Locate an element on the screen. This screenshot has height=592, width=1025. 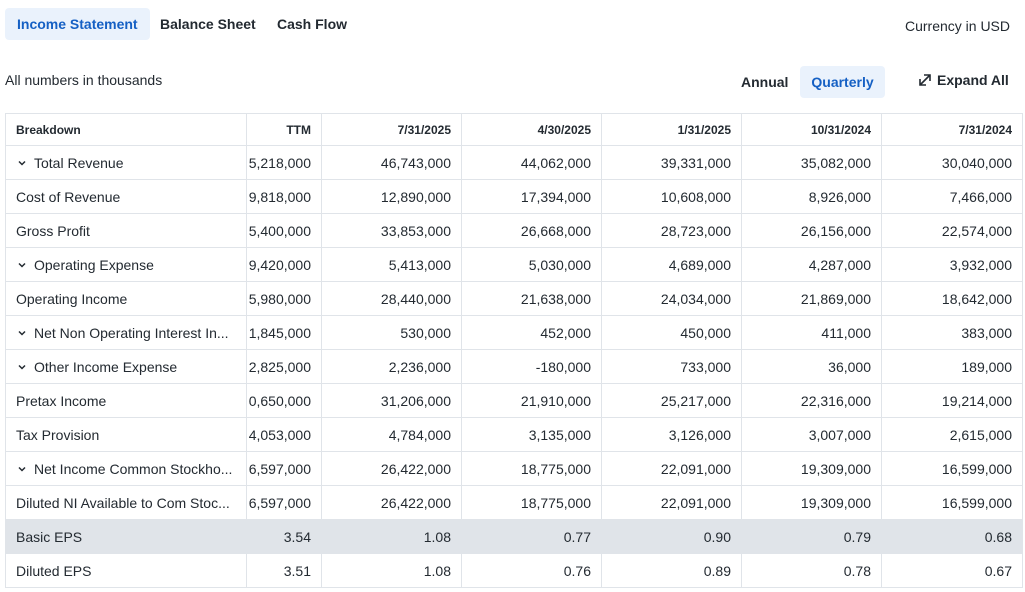
cell-text: 4,784,000 is located at coordinates (419, 434).